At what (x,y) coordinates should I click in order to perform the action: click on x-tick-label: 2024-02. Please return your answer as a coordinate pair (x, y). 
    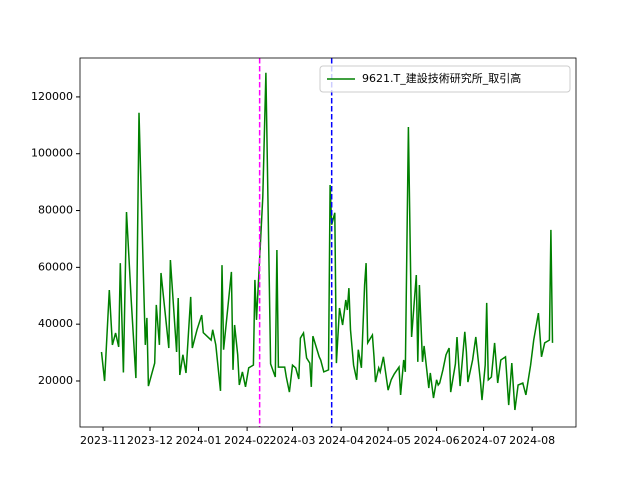
    Looking at the image, I should click on (247, 440).